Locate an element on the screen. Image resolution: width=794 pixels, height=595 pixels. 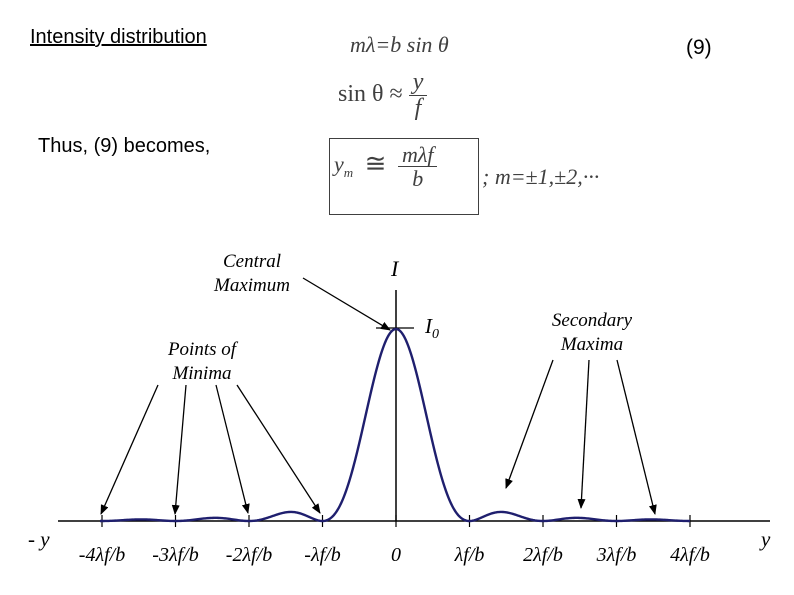
peak-label-subscript: 0 is located at coordinates (435, 335).